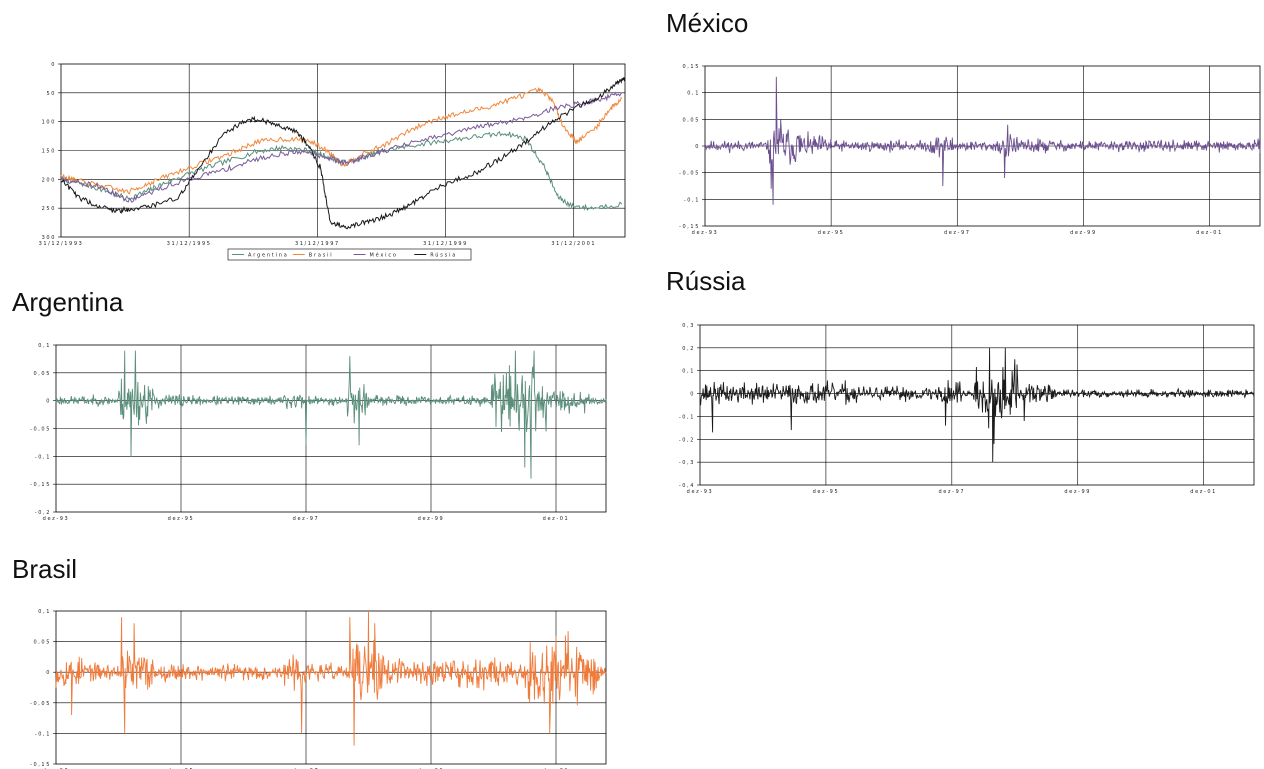 The image size is (1264, 769). What do you see at coordinates (691, 67) in the screenshot?
I see `y-tick-label: 0,15` at bounding box center [691, 67].